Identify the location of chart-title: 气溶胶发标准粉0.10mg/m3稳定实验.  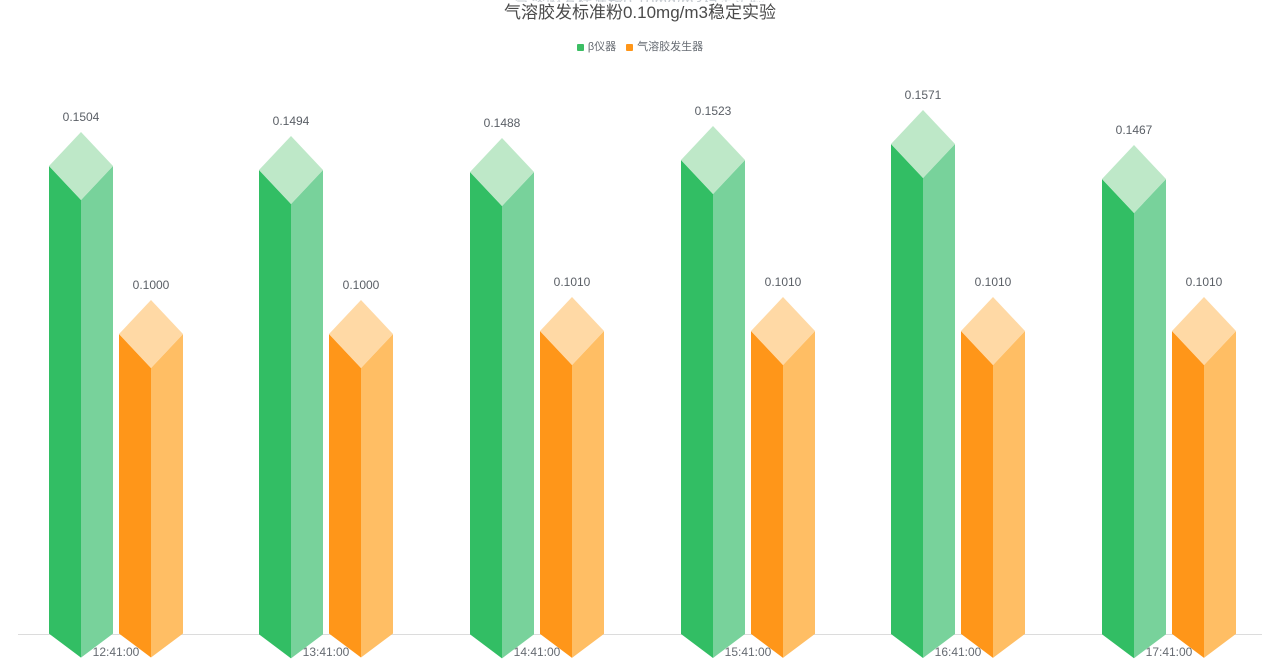
(640, 12).